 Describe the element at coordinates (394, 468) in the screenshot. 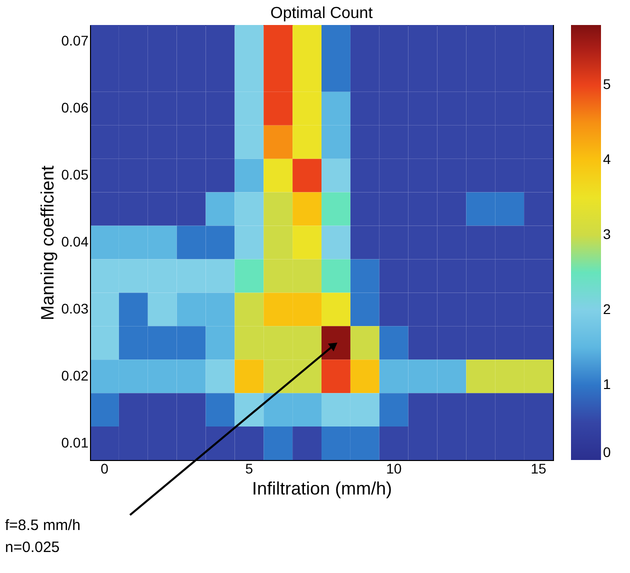

I see `x-tick-label: 10` at that location.